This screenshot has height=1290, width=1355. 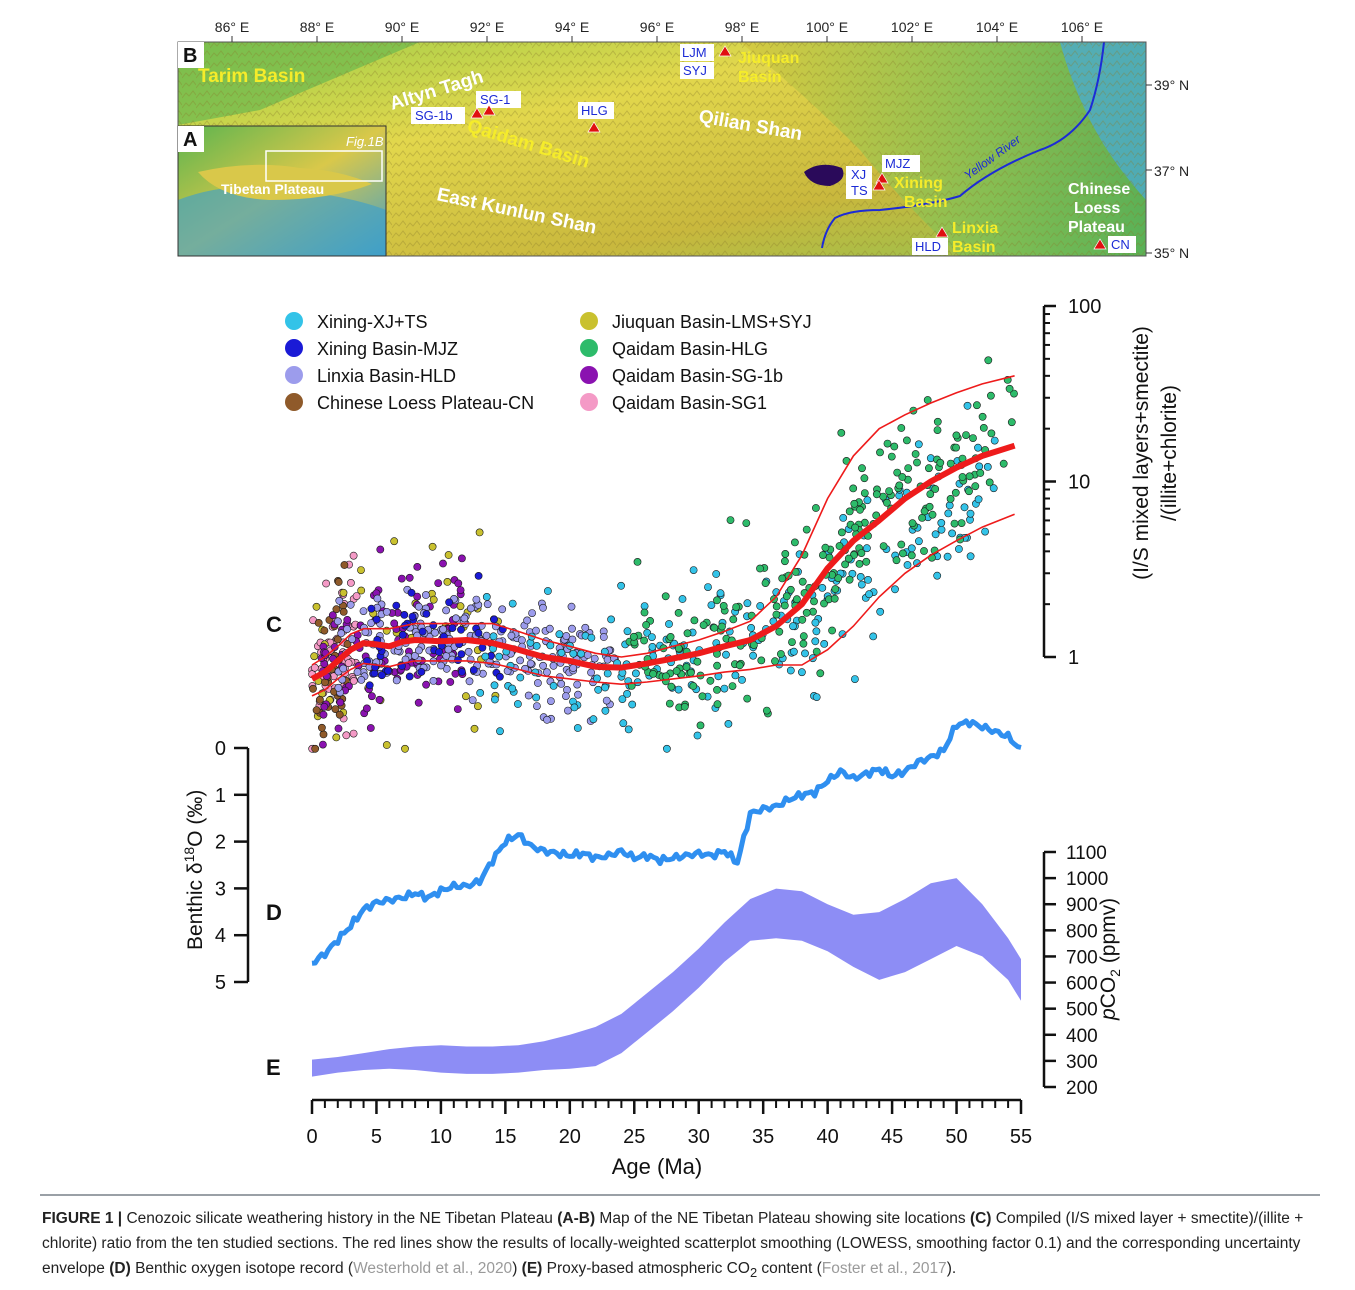 I want to click on co2-band, so click(x=666, y=977).